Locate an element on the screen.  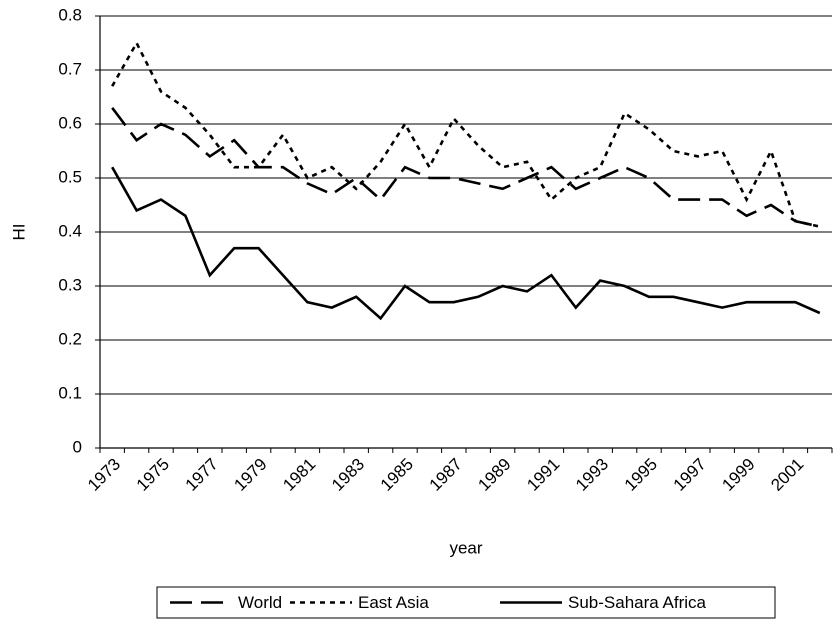
legend: World East Asia Sub-Sahara Africa is located at coordinates (466, 602).